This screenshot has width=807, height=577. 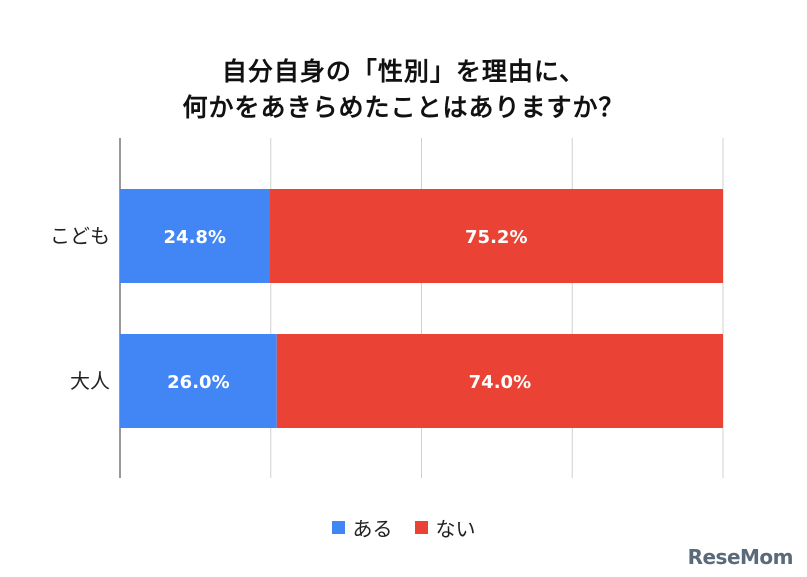 I want to click on legend-swatch-nai, so click(x=421, y=527).